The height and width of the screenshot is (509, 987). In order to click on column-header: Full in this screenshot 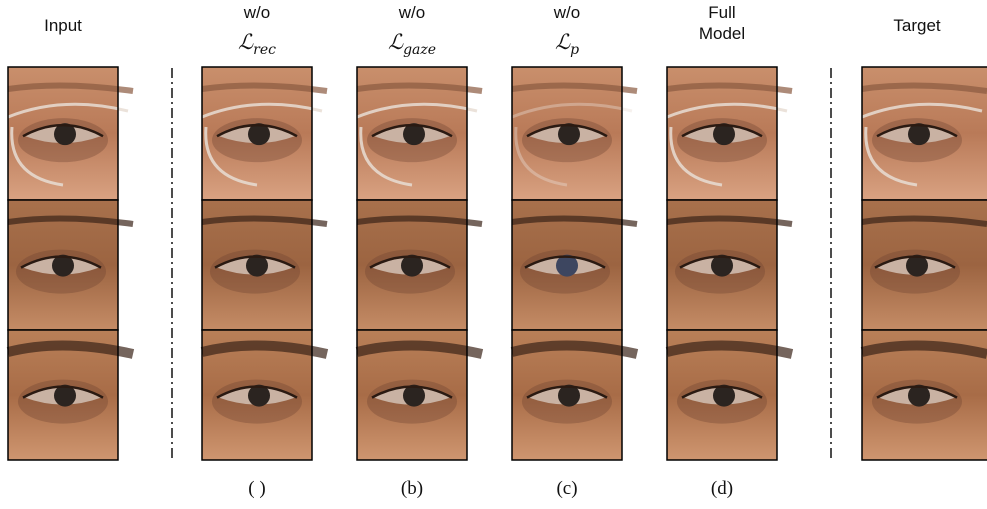, I will do `click(721, 12)`.